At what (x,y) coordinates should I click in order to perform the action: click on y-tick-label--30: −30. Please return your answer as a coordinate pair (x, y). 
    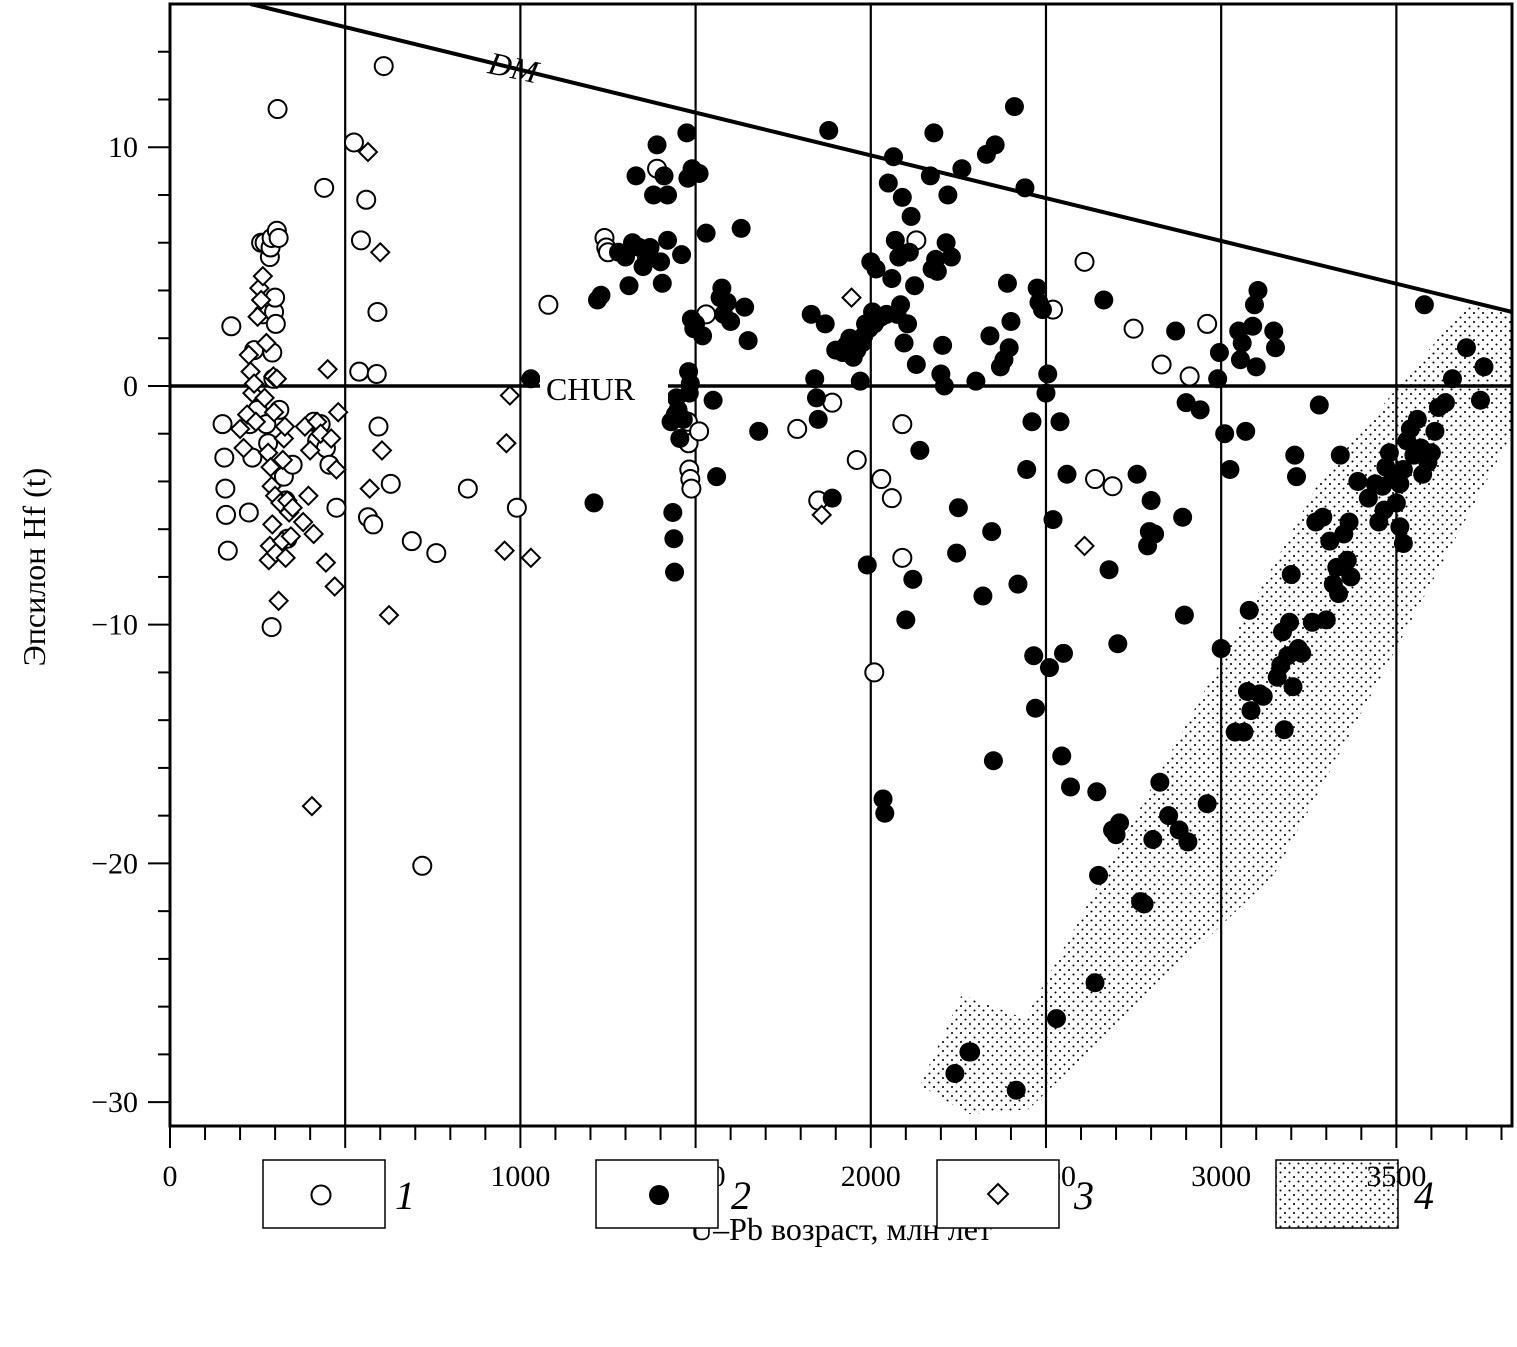
    Looking at the image, I should click on (114, 1102).